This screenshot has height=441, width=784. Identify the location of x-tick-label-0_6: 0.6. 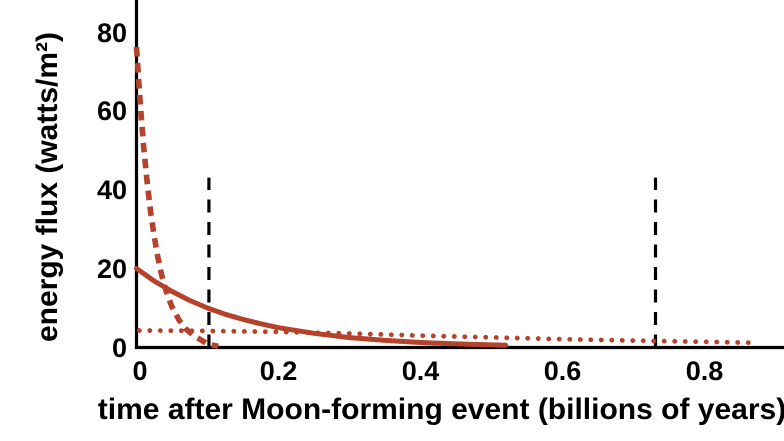
(563, 371).